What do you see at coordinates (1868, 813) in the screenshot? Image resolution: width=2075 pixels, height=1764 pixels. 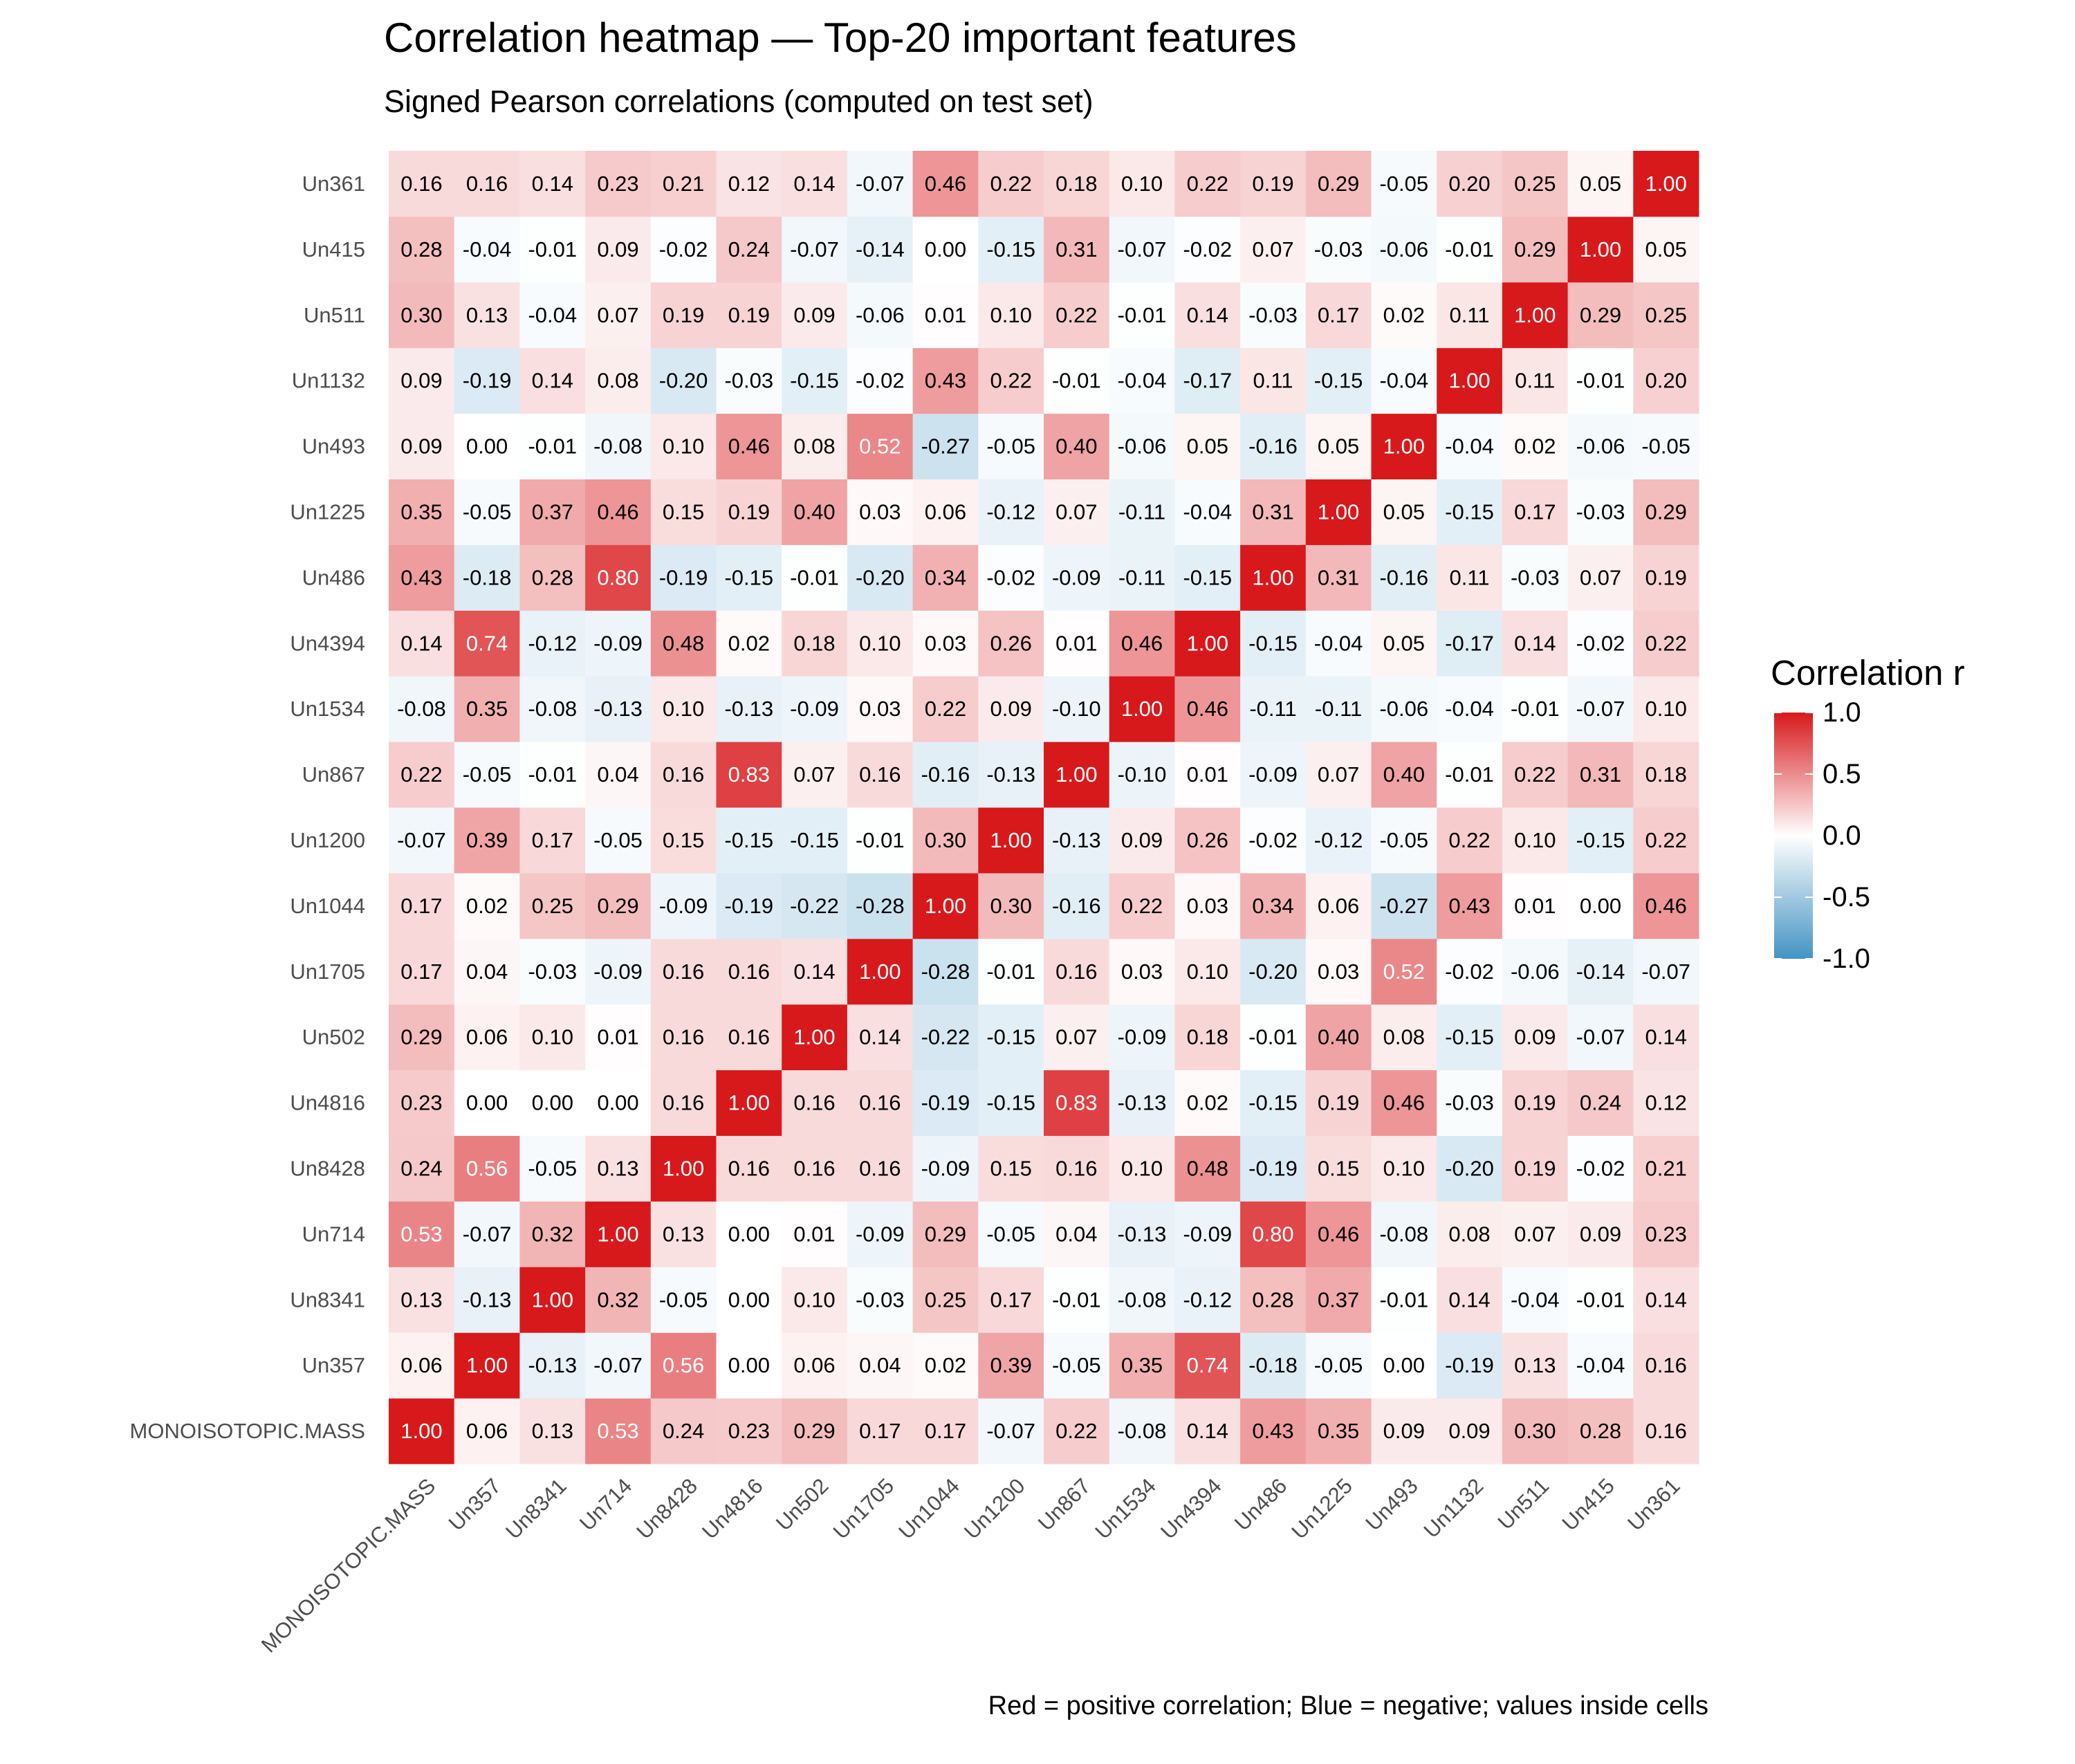 I see `color-legend: Correlation r 1.0 0.5 0.0 -0.5 -1.0` at bounding box center [1868, 813].